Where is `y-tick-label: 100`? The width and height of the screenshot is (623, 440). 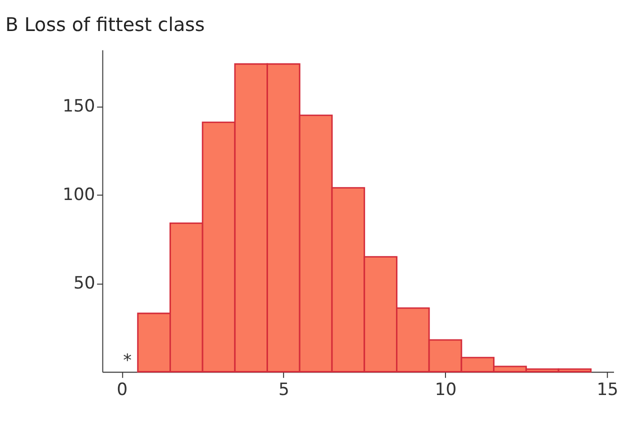
y-tick-label: 100 is located at coordinates (79, 195).